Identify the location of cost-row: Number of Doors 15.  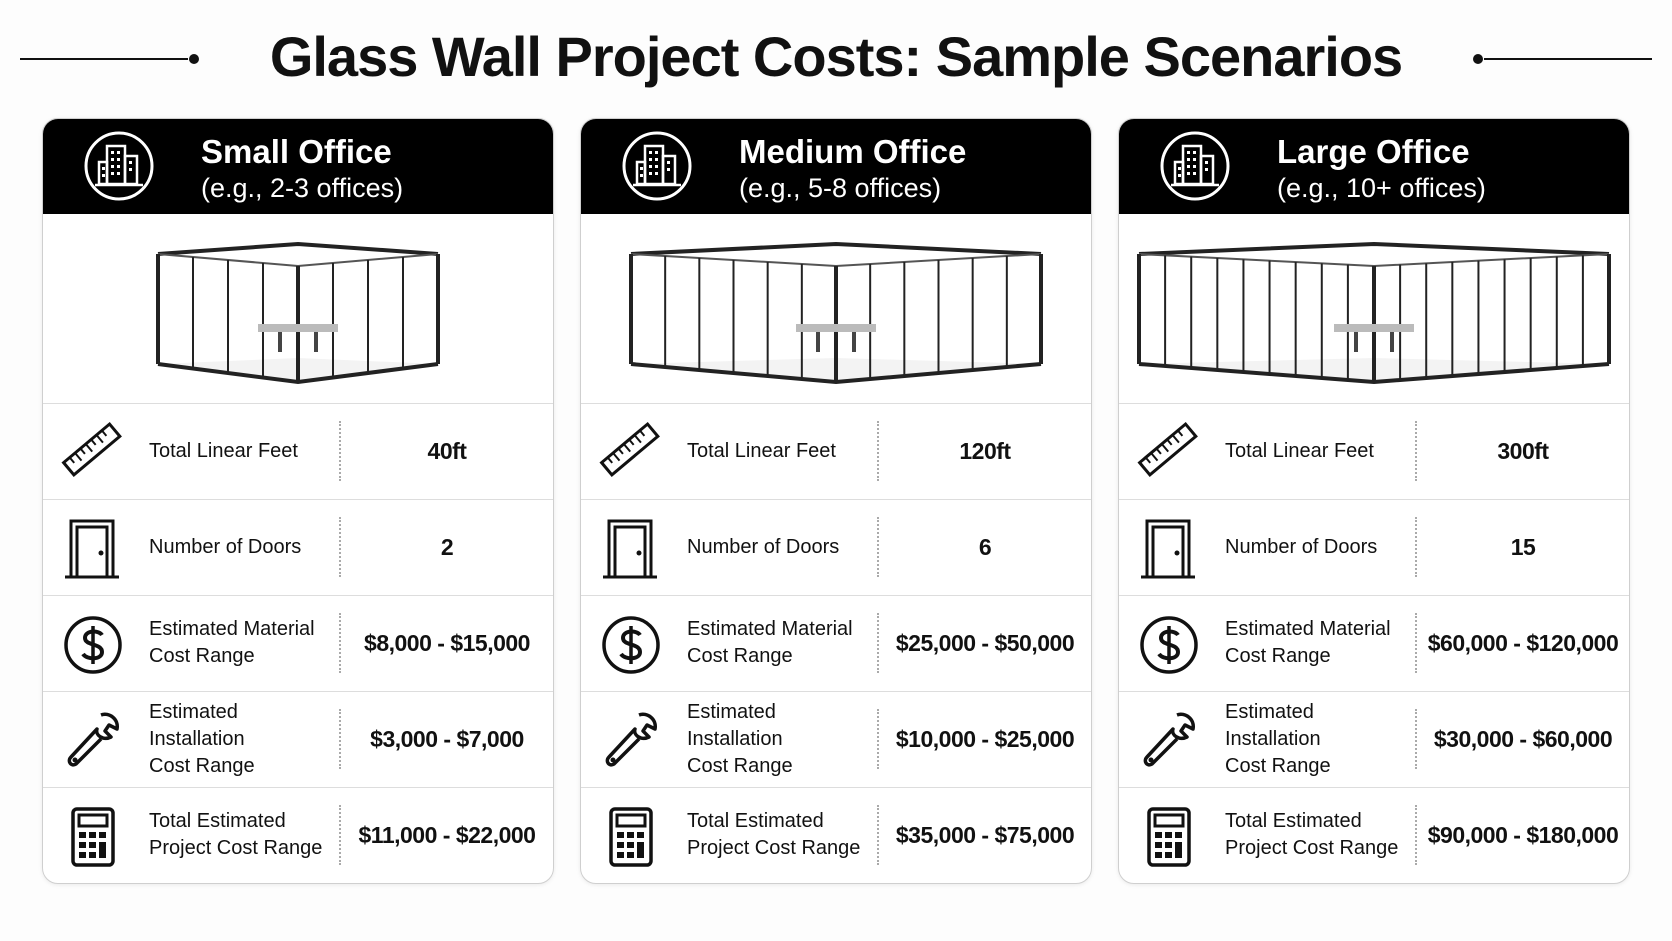
(1374, 547).